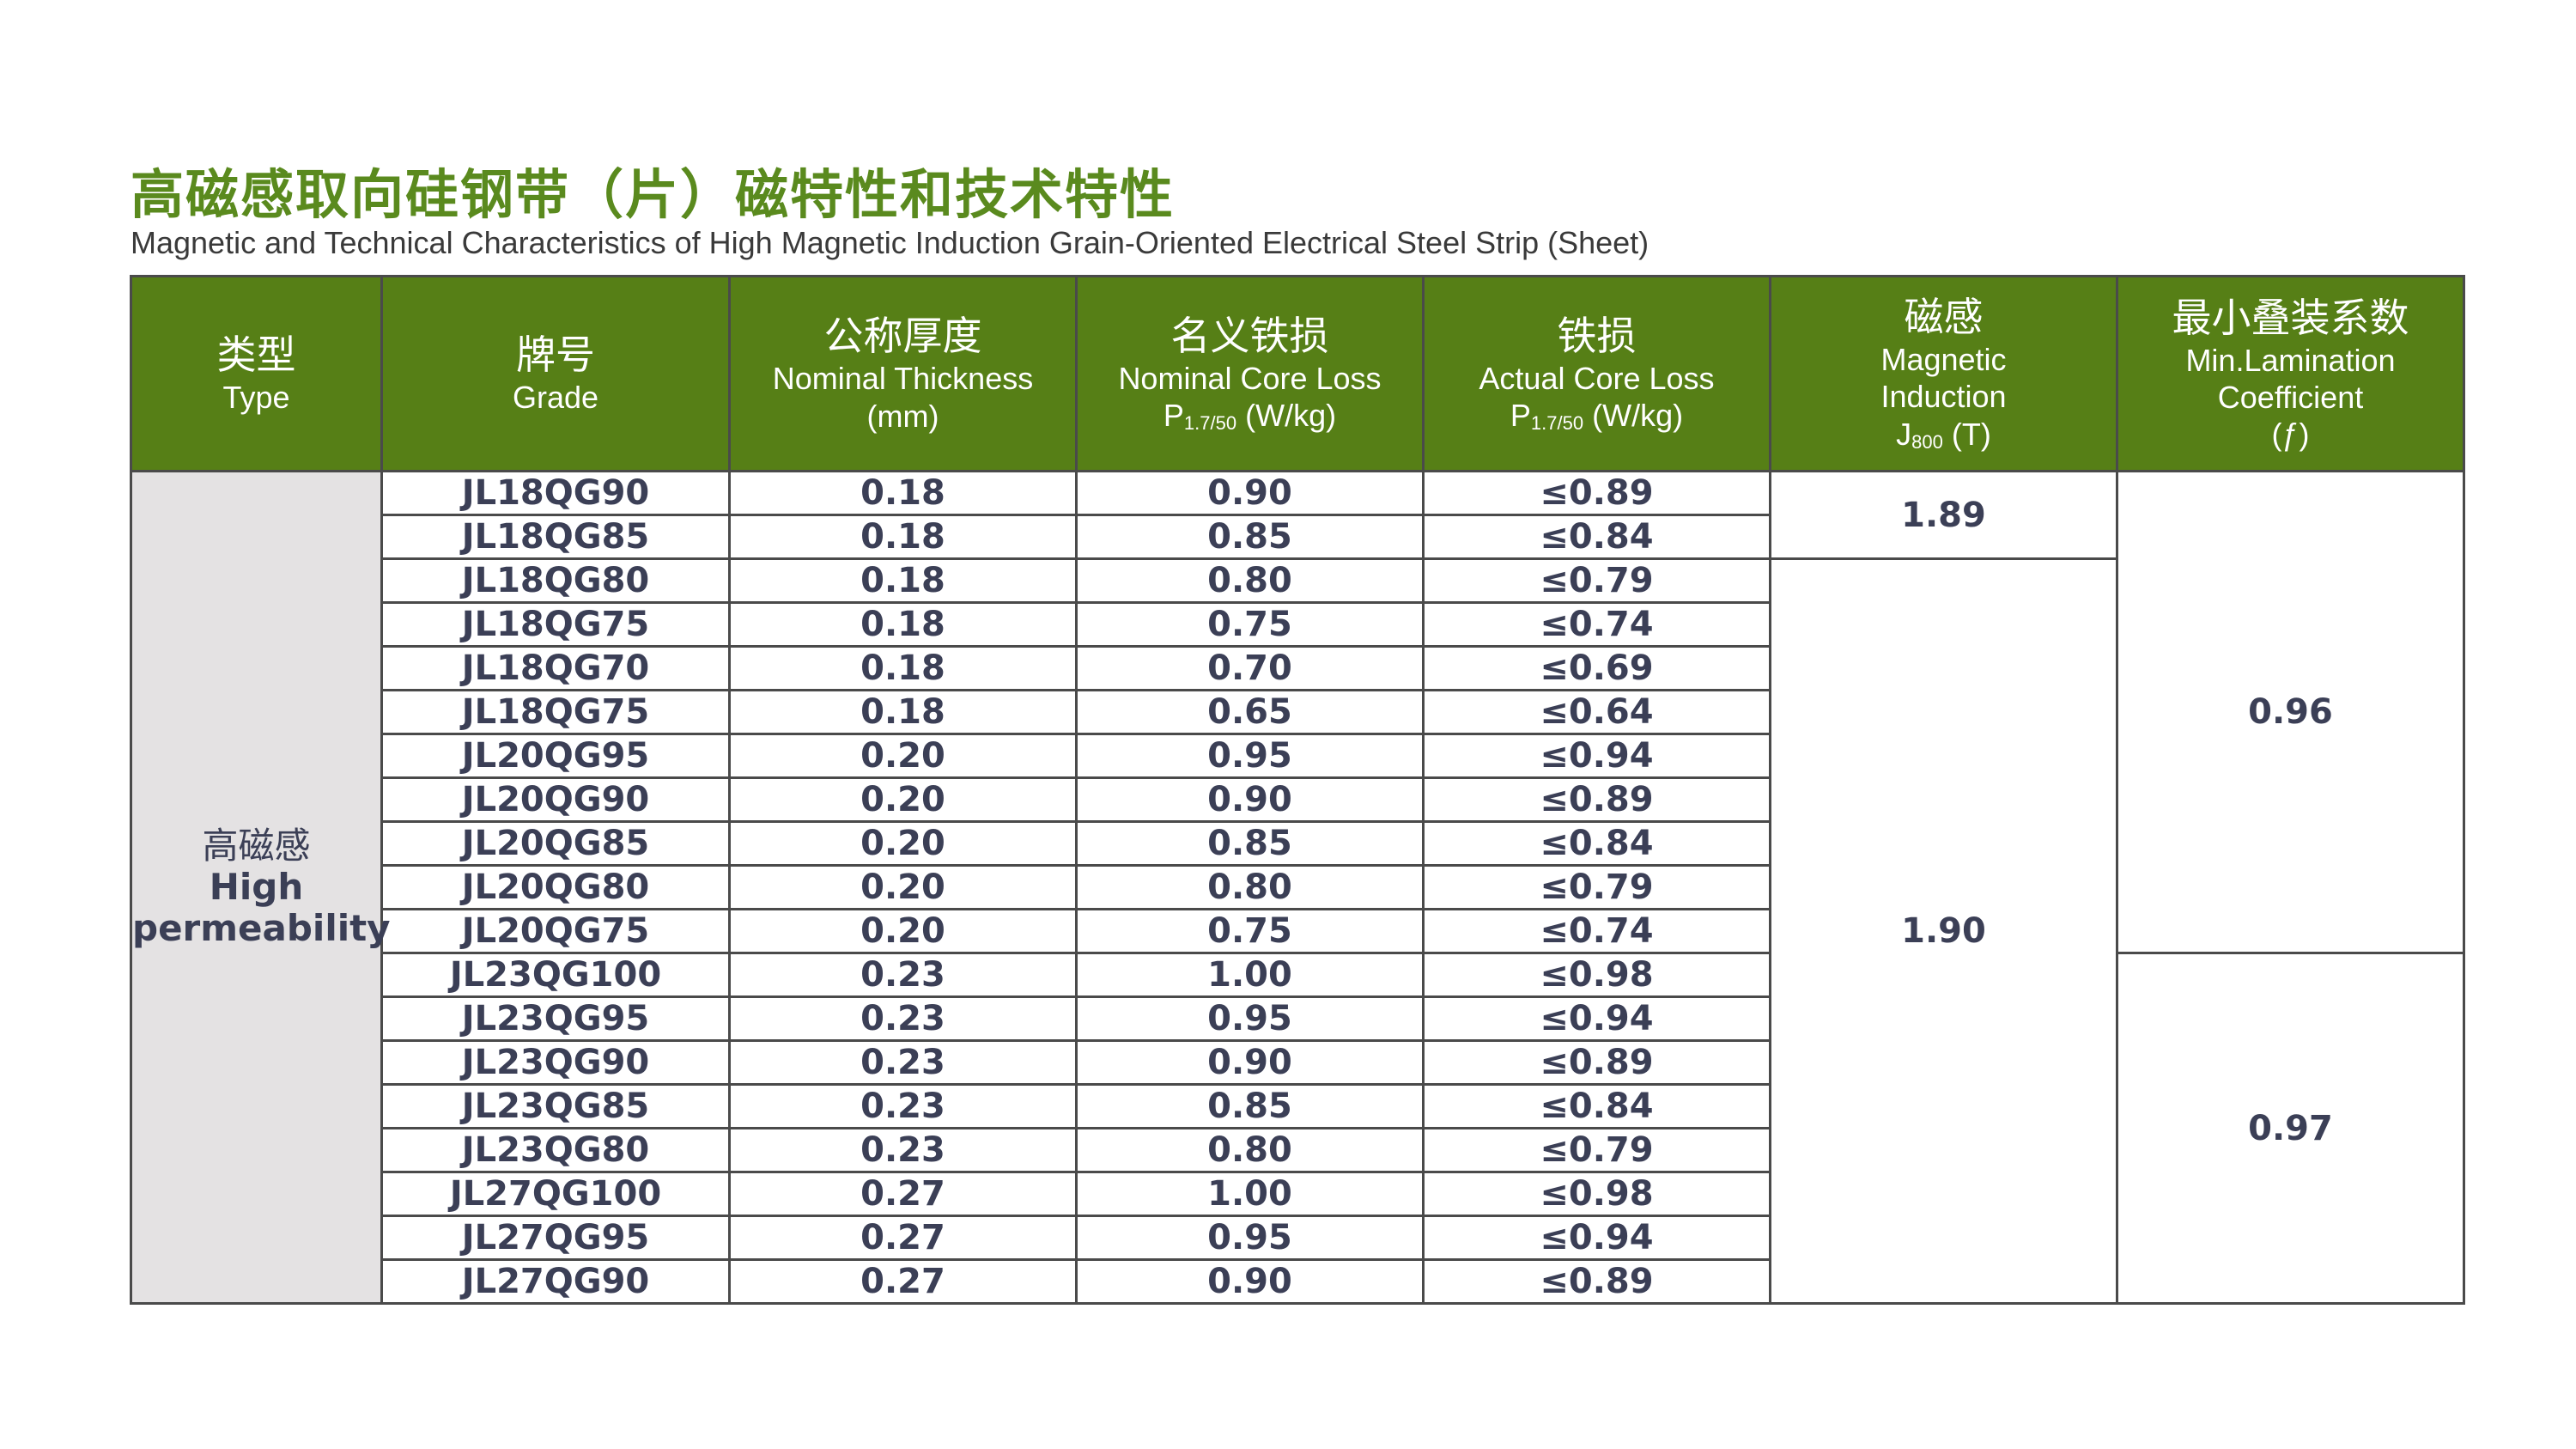 The image size is (2576, 1449). I want to click on header-nominal-loss-unit: P1.7/50 (W/kg), so click(1250, 416).